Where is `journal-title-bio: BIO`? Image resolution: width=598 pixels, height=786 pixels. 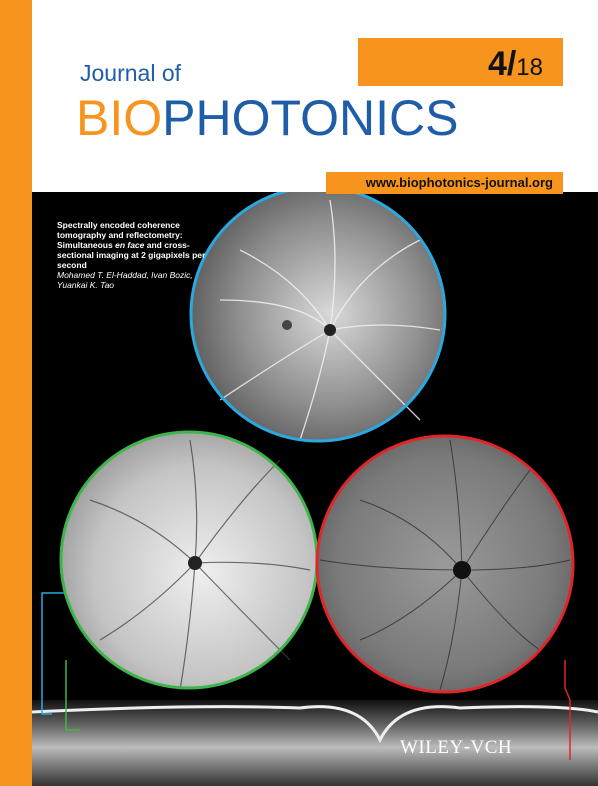 journal-title-bio: BIO is located at coordinates (119, 118).